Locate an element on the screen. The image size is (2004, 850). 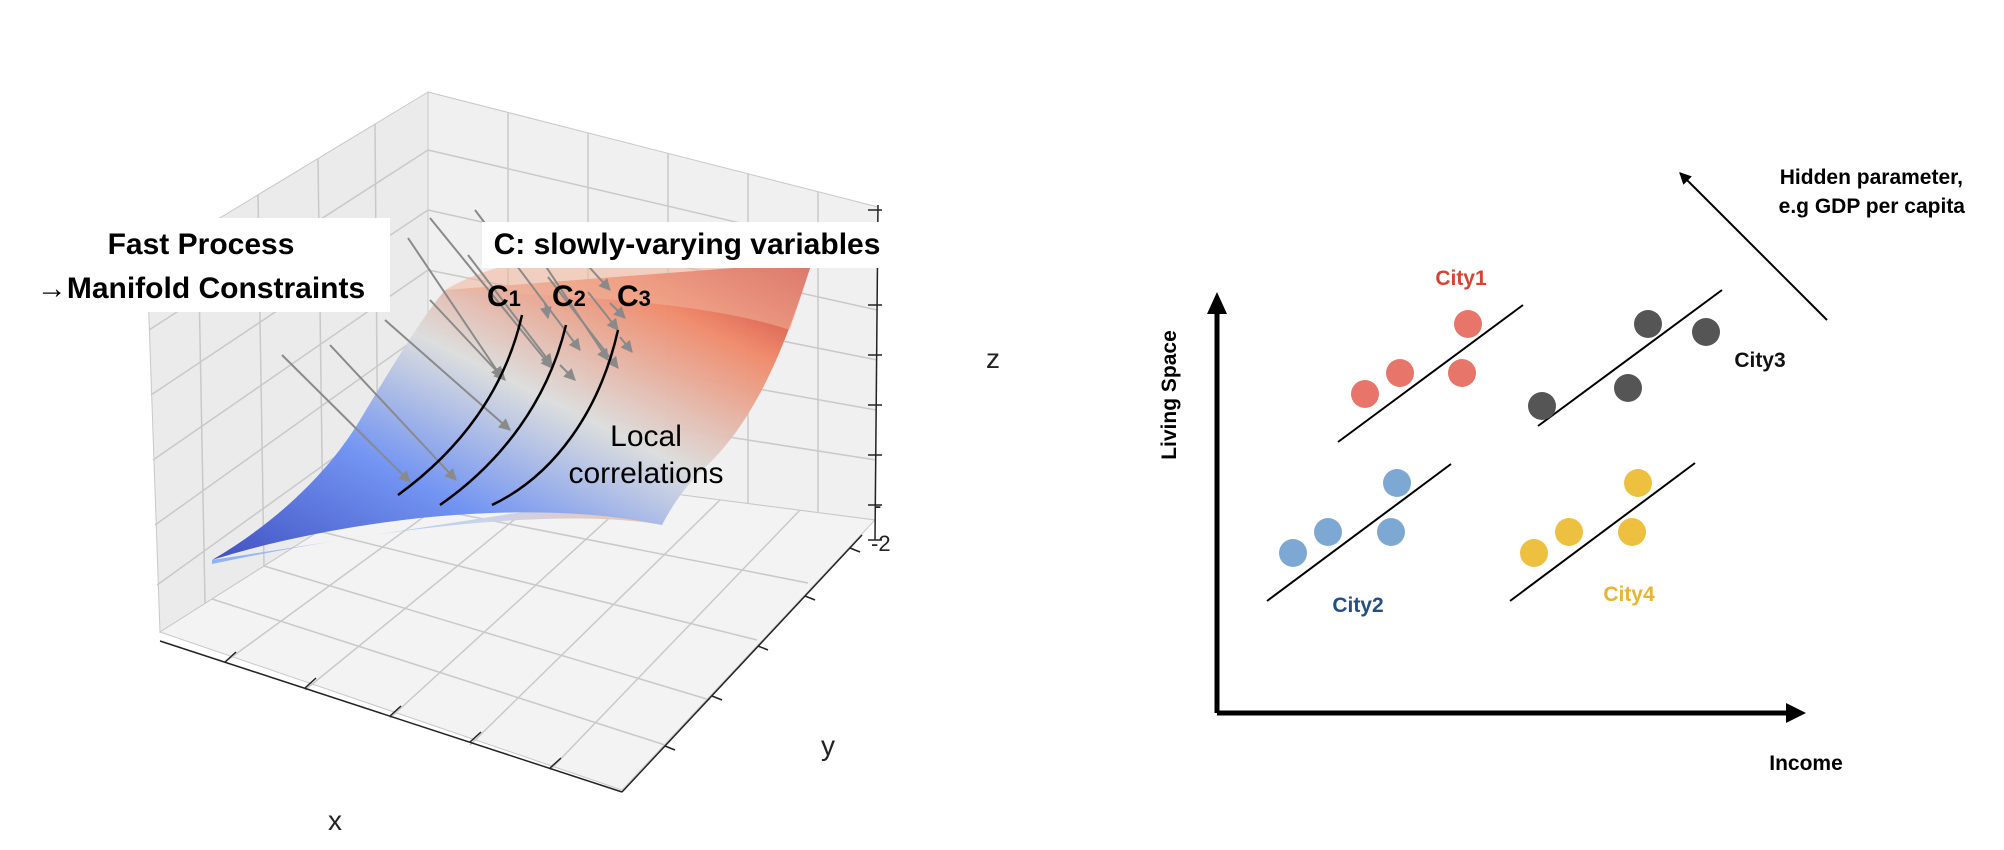
local-correlations-line1: Local is located at coordinates (646, 436).